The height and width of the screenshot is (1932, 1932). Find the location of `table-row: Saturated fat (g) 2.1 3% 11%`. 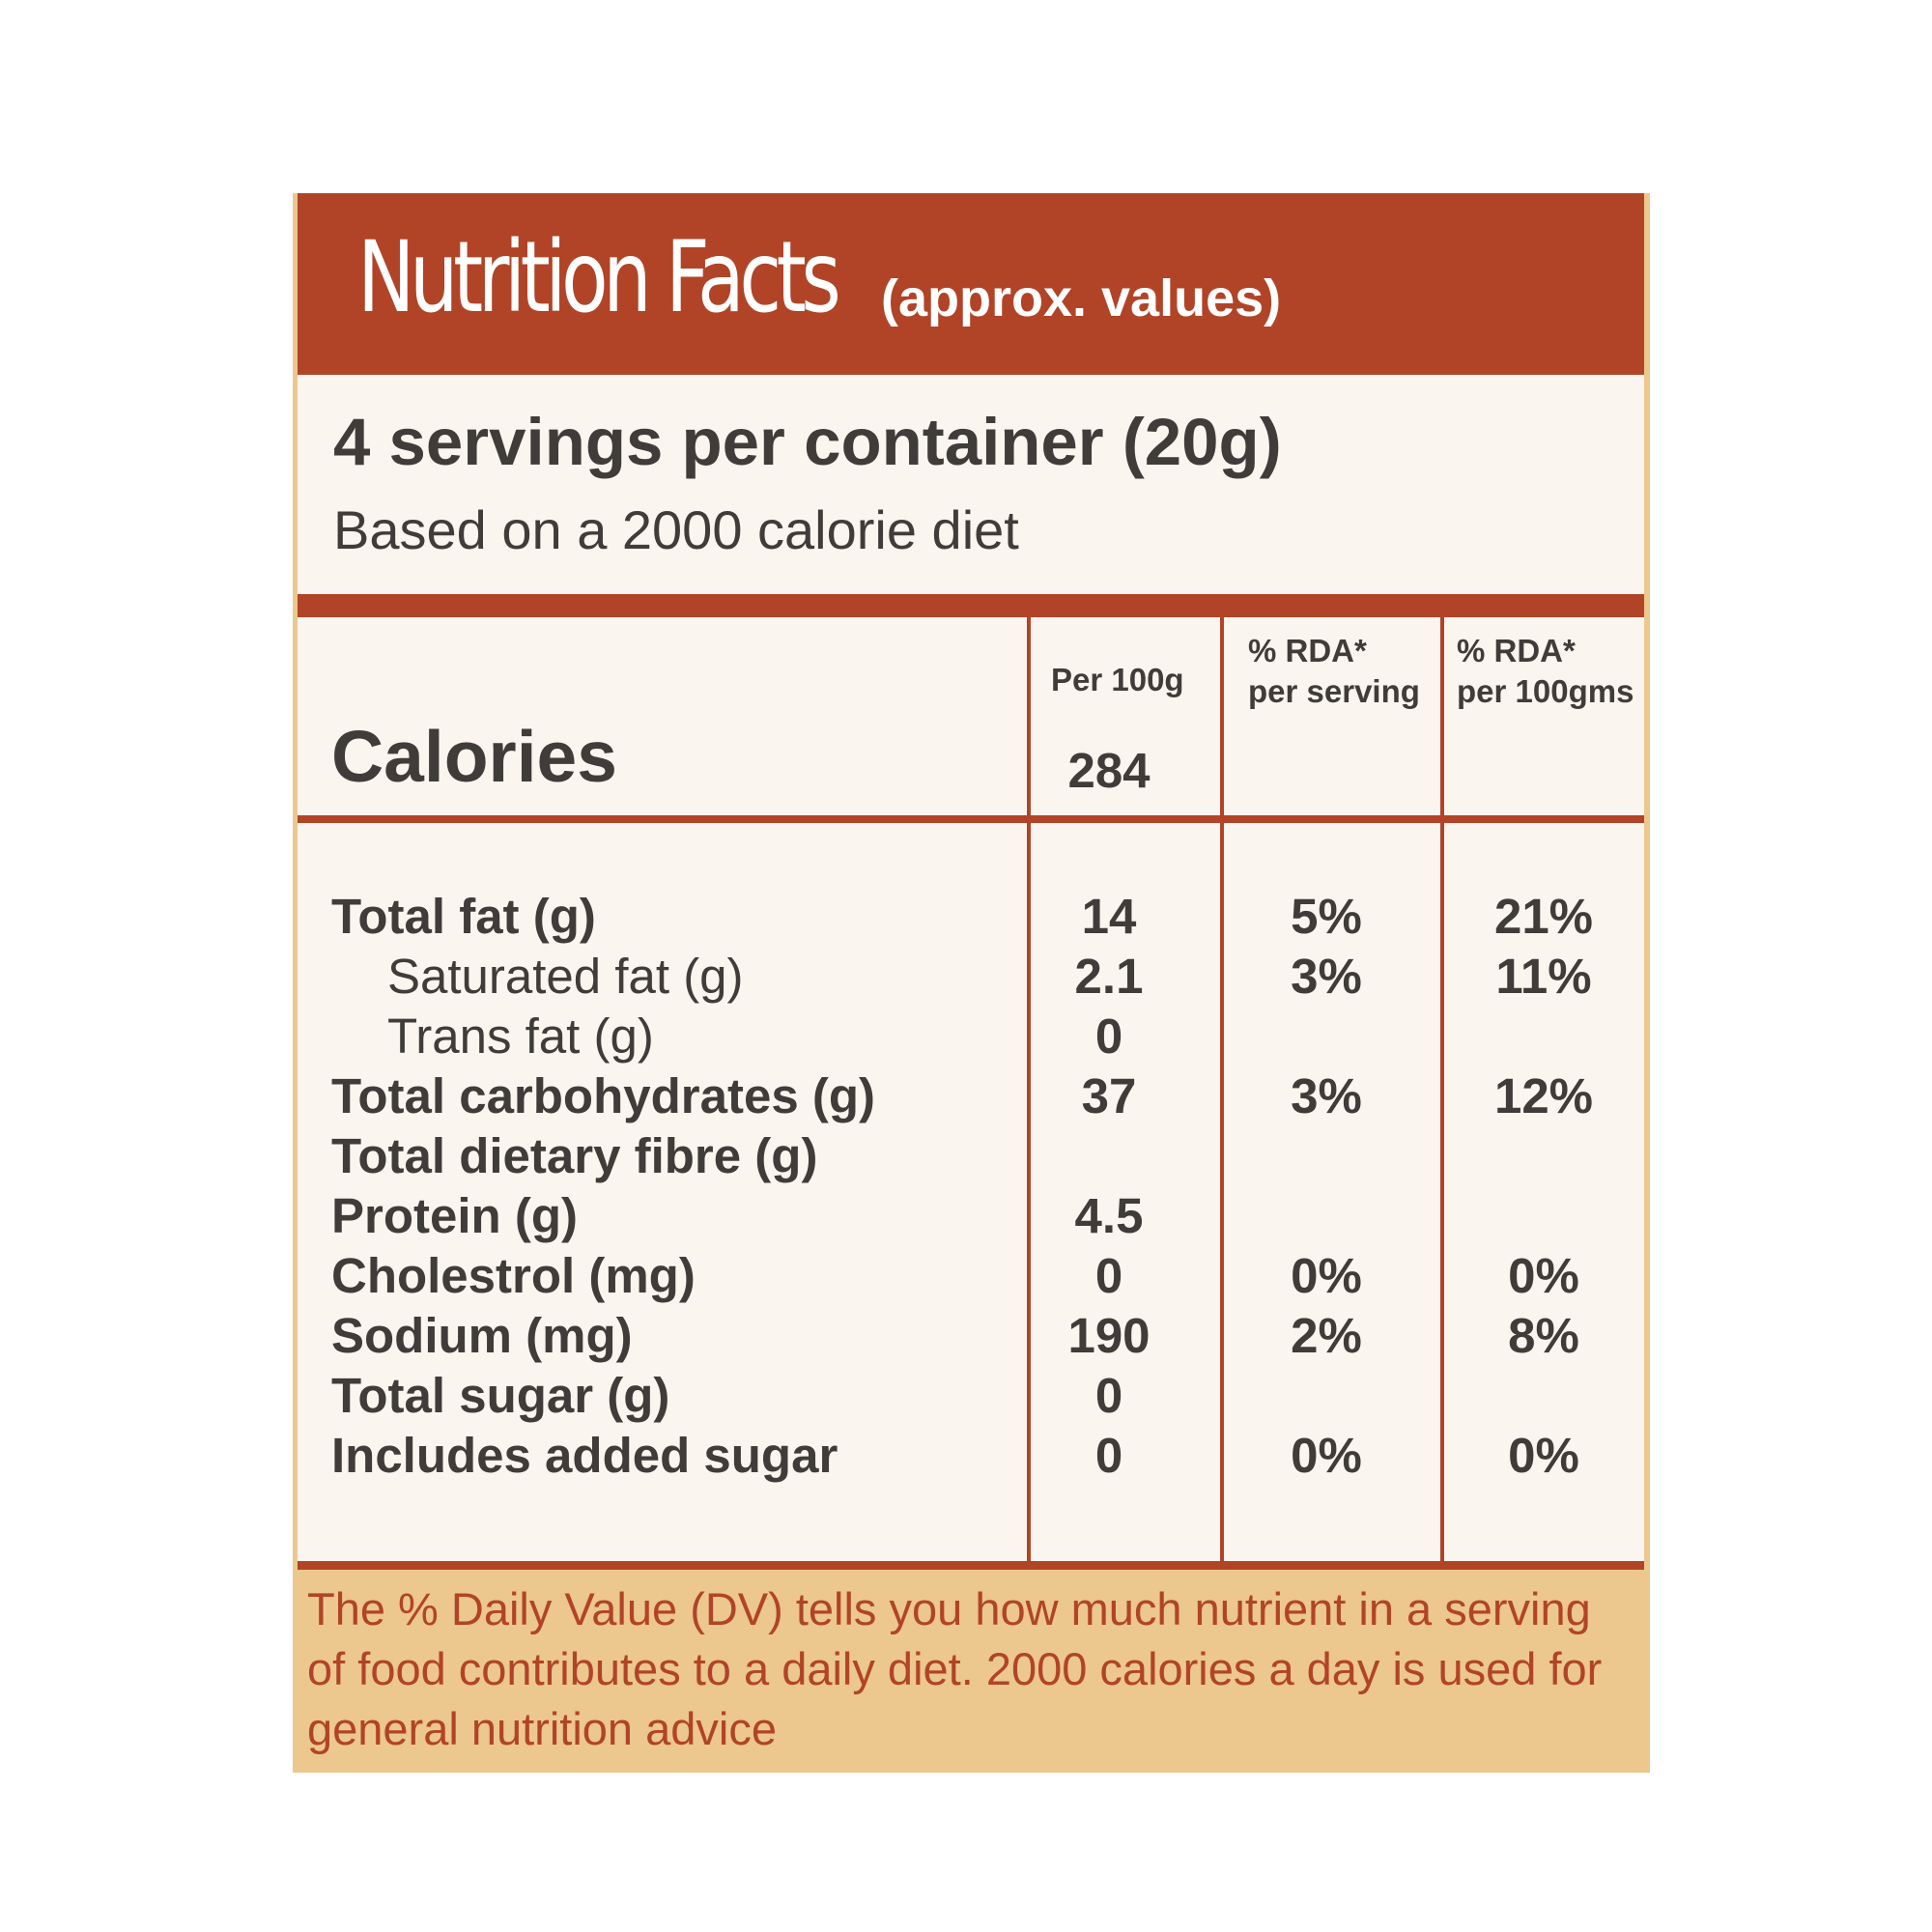

table-row: Saturated fat (g) 2.1 3% 11% is located at coordinates (971, 977).